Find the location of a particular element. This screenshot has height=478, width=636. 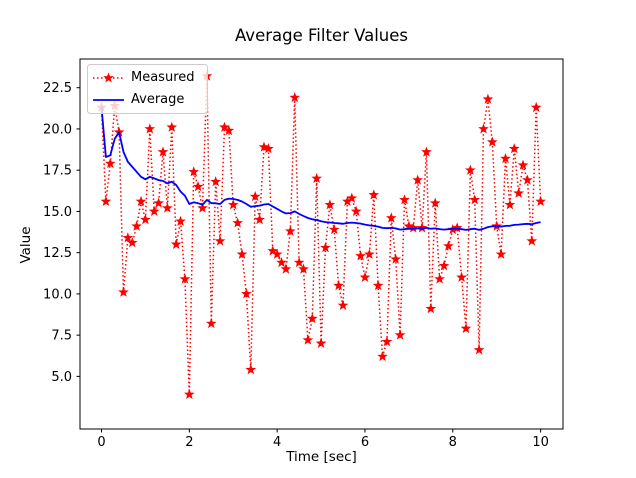

y-tick-label: 10.0 is located at coordinates (57, 294).